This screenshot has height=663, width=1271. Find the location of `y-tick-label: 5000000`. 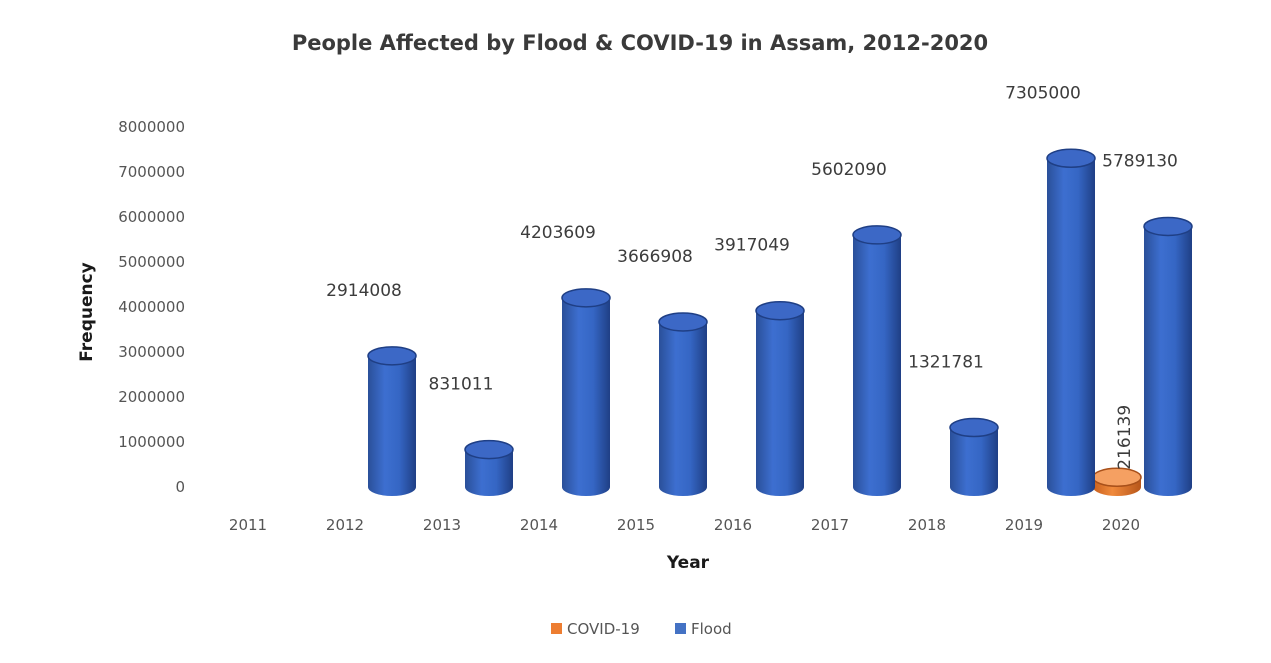

y-tick-label: 5000000 is located at coordinates (151, 262).